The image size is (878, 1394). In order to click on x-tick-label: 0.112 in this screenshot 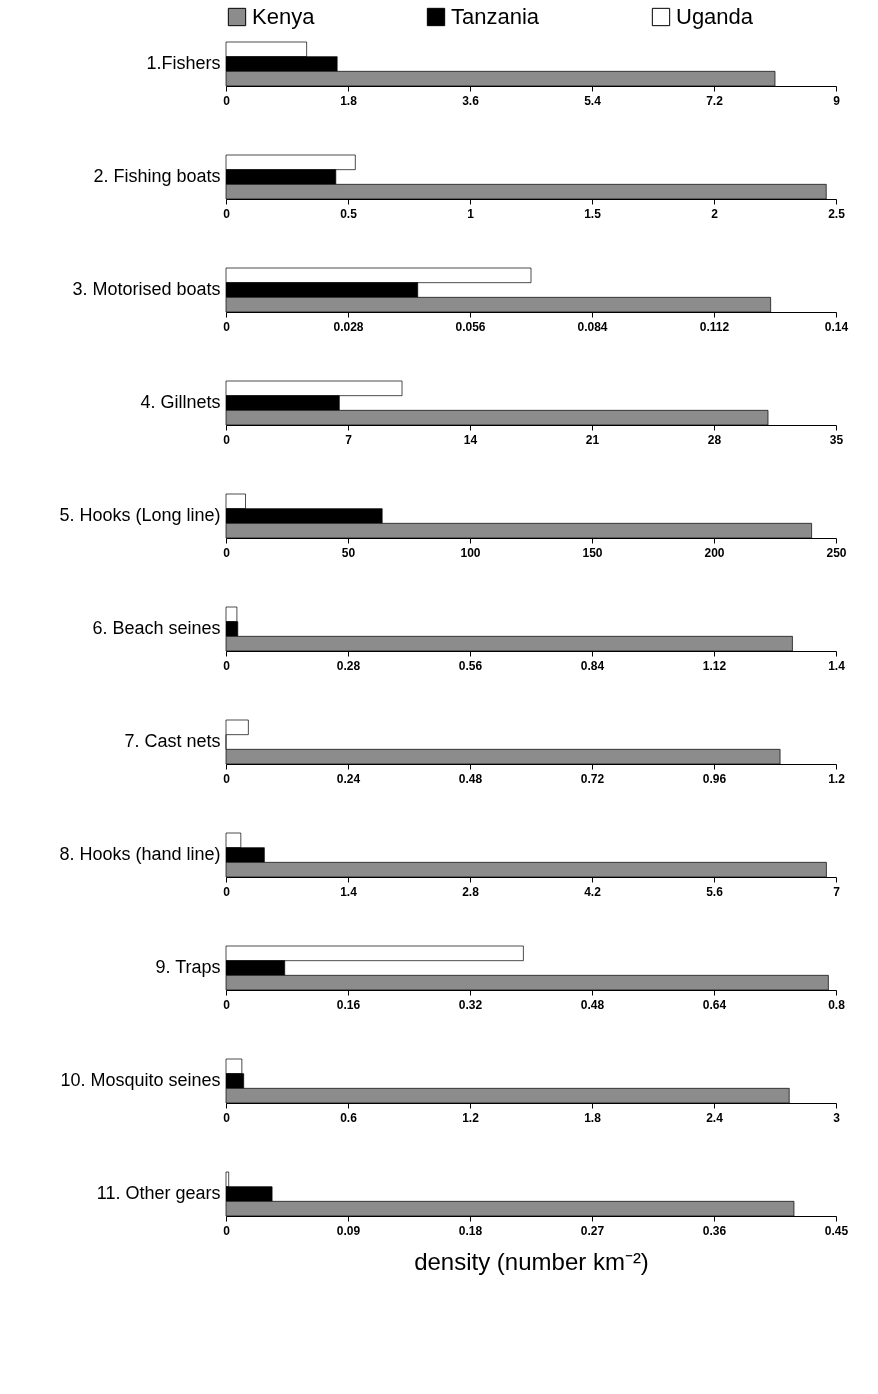, I will do `click(714, 326)`.